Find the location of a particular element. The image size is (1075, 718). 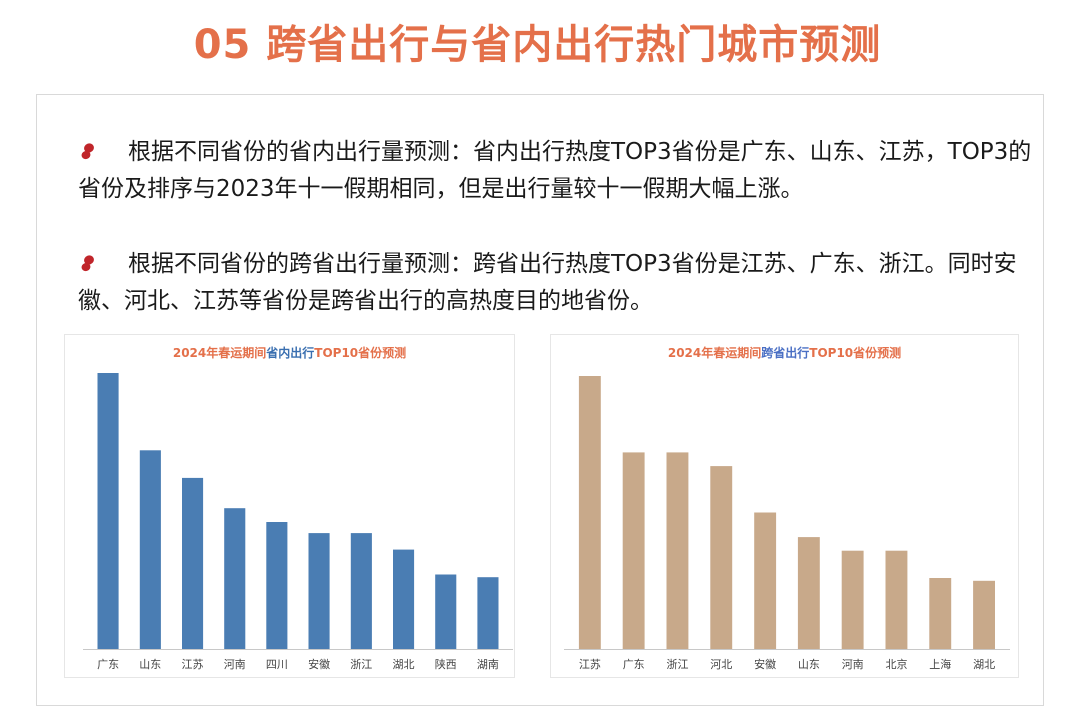

chart-title-highlight: 省内出行 is located at coordinates (290, 353).